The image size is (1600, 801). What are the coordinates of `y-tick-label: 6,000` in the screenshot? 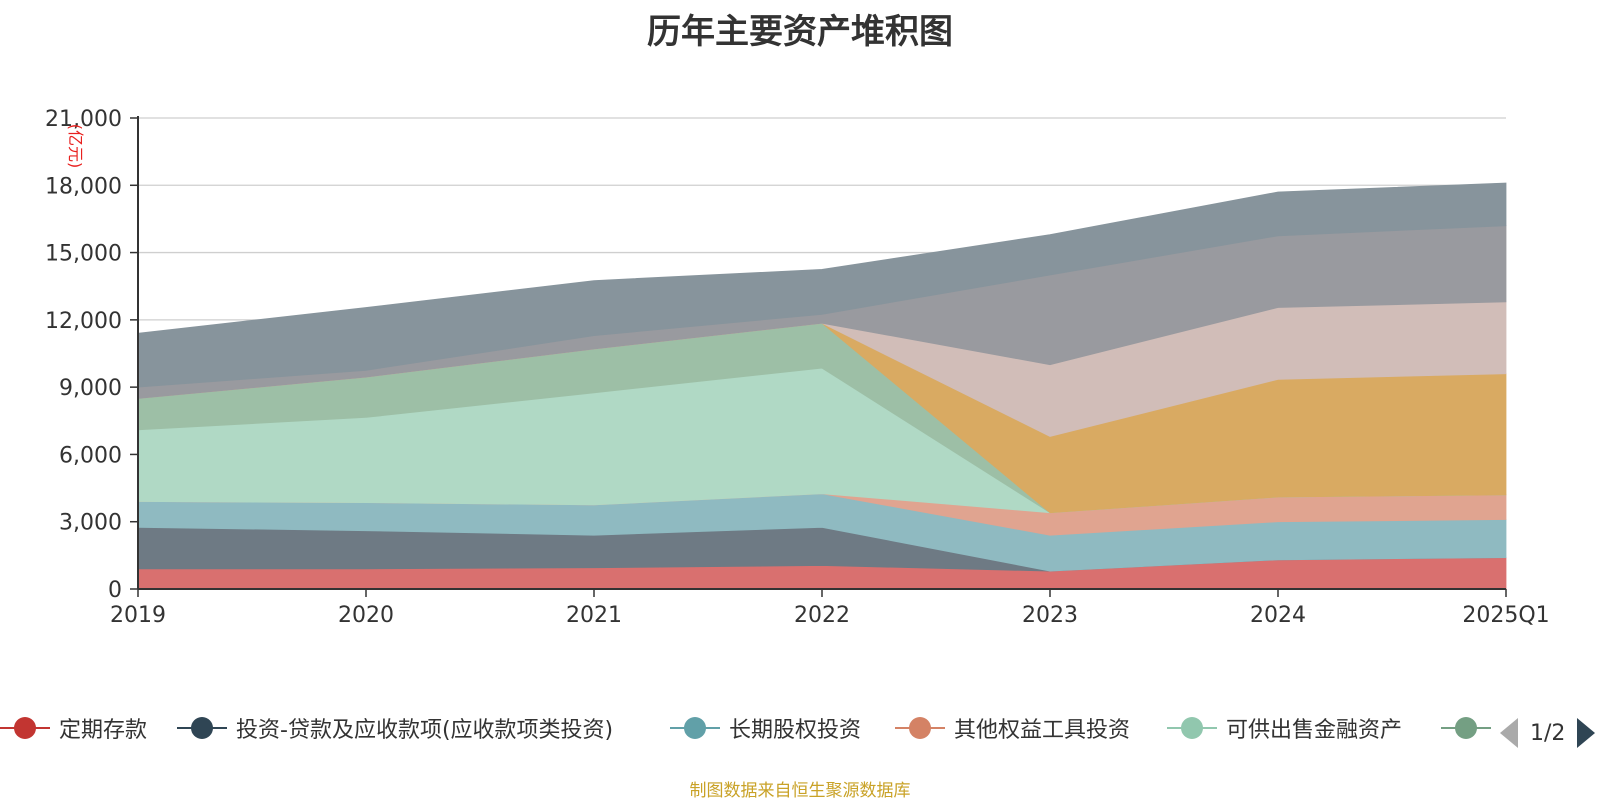 It's located at (90, 455).